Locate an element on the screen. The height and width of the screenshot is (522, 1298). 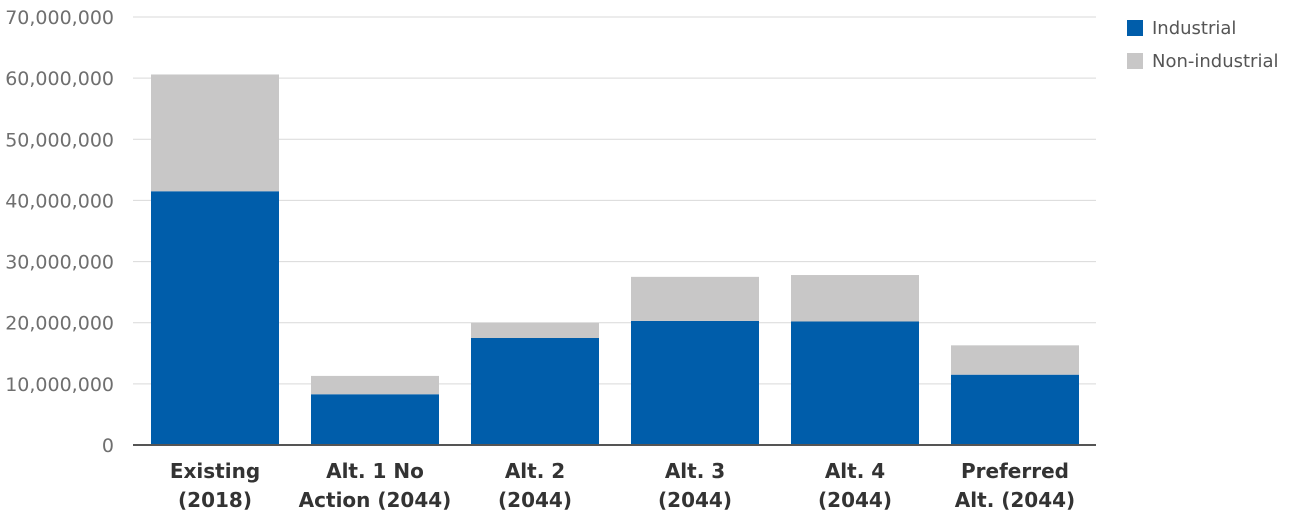
x-category-label: Alt. 1 No is located at coordinates (375, 471).